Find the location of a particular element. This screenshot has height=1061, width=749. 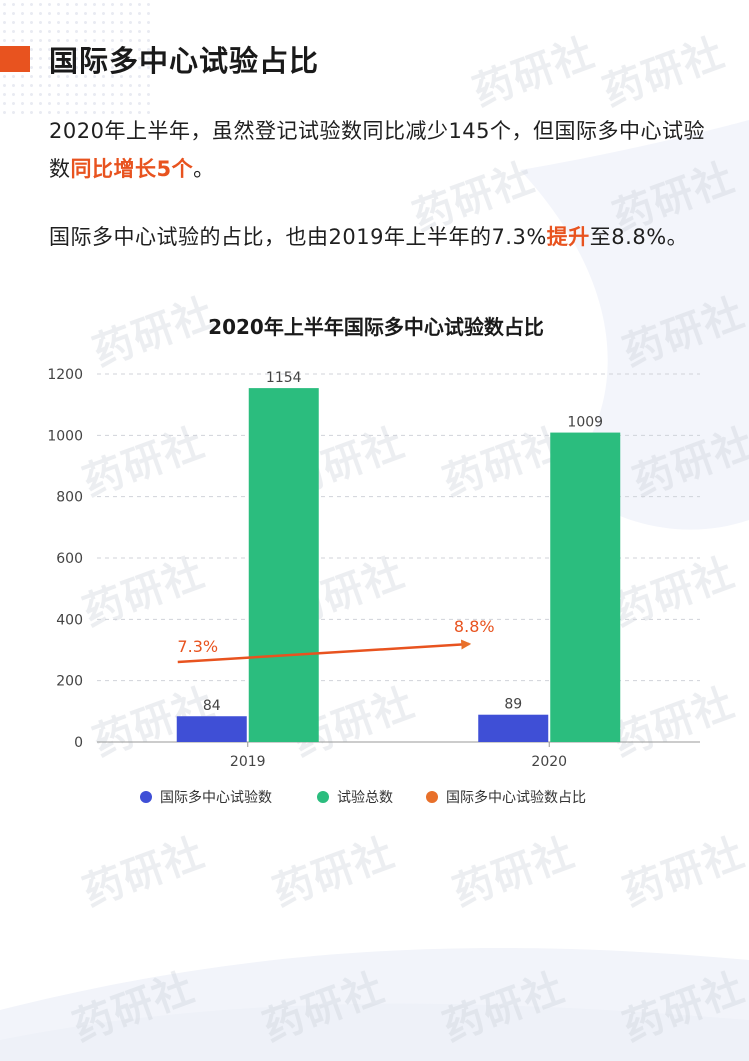

legend-label: 试验总数 is located at coordinates (365, 798).